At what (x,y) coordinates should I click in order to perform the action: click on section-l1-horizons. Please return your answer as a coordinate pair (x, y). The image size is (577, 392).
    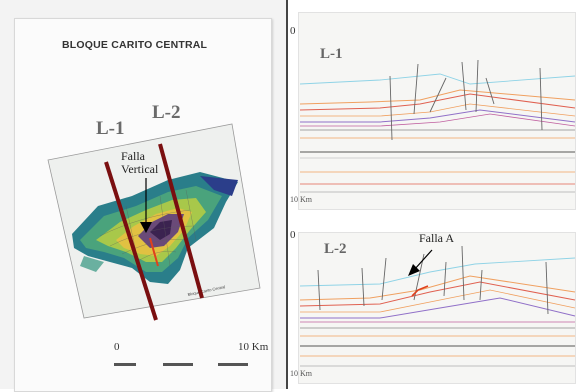
    Looking at the image, I should click on (437, 133).